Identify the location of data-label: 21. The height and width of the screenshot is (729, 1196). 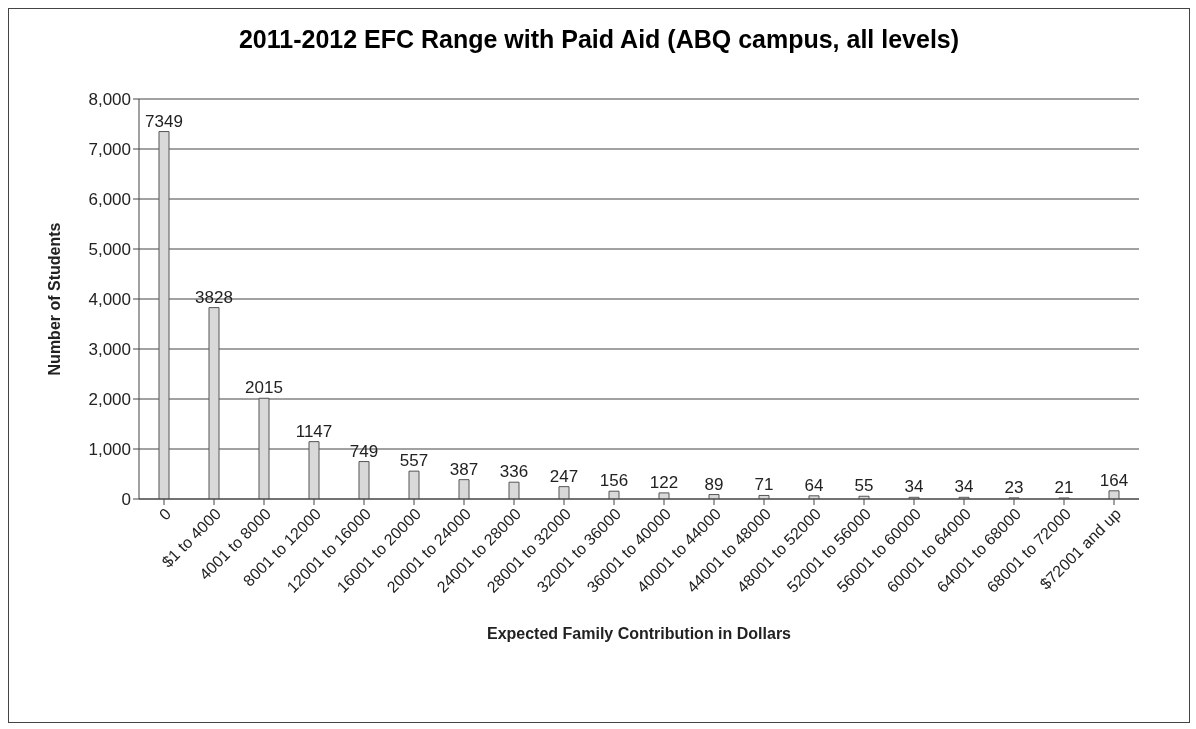
(1064, 487).